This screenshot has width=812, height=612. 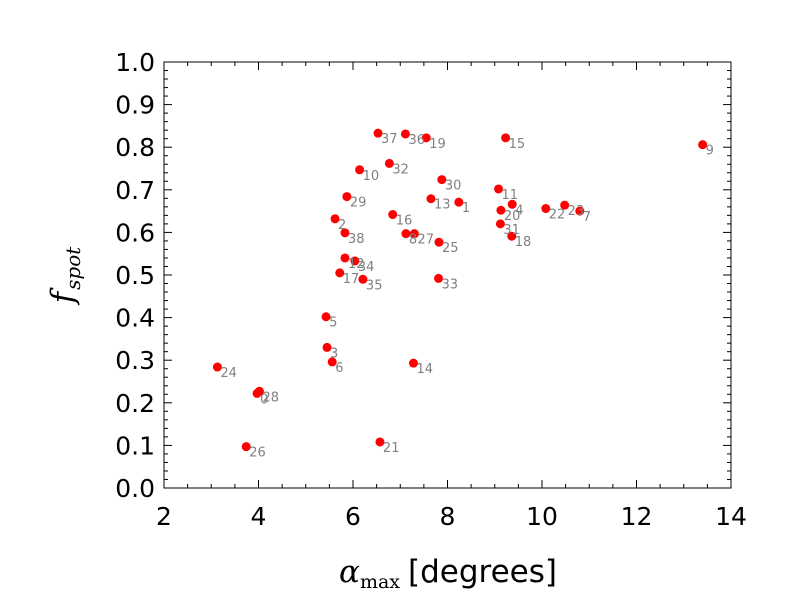 I want to click on point-label-17: 17, so click(x=351, y=279).